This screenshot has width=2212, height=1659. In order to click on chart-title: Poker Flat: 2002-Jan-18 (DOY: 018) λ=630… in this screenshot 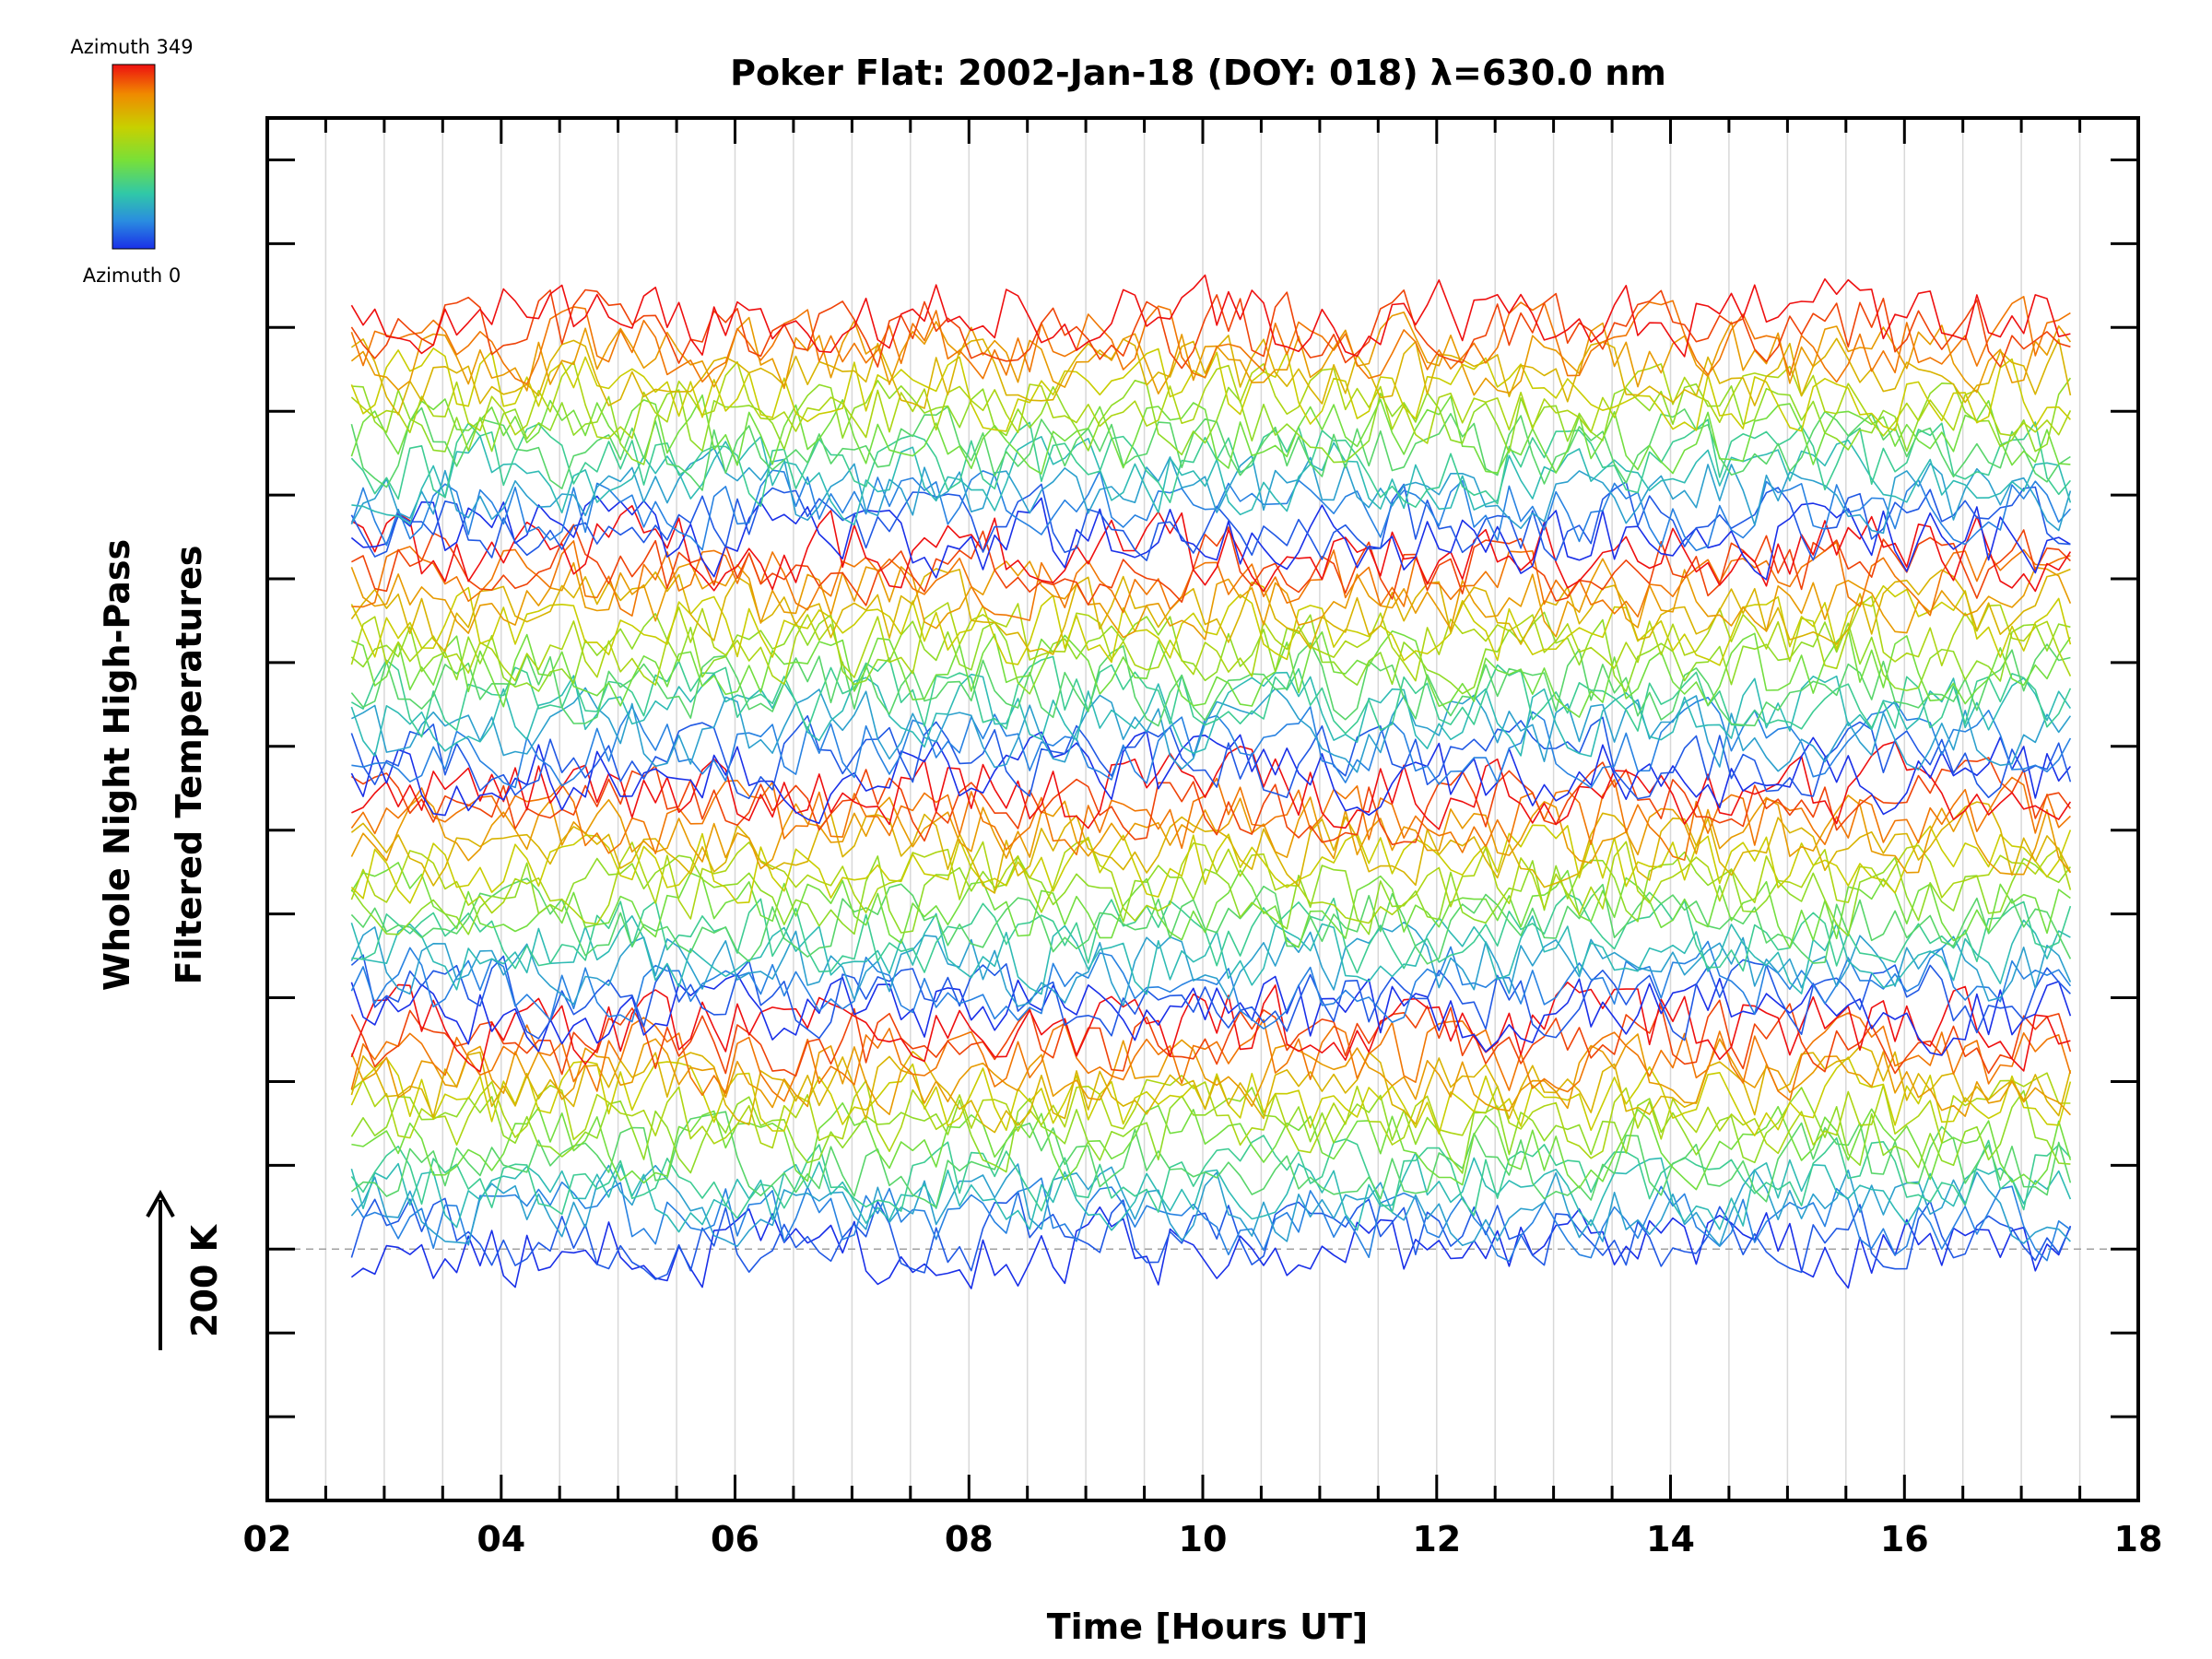, I will do `click(1198, 73)`.